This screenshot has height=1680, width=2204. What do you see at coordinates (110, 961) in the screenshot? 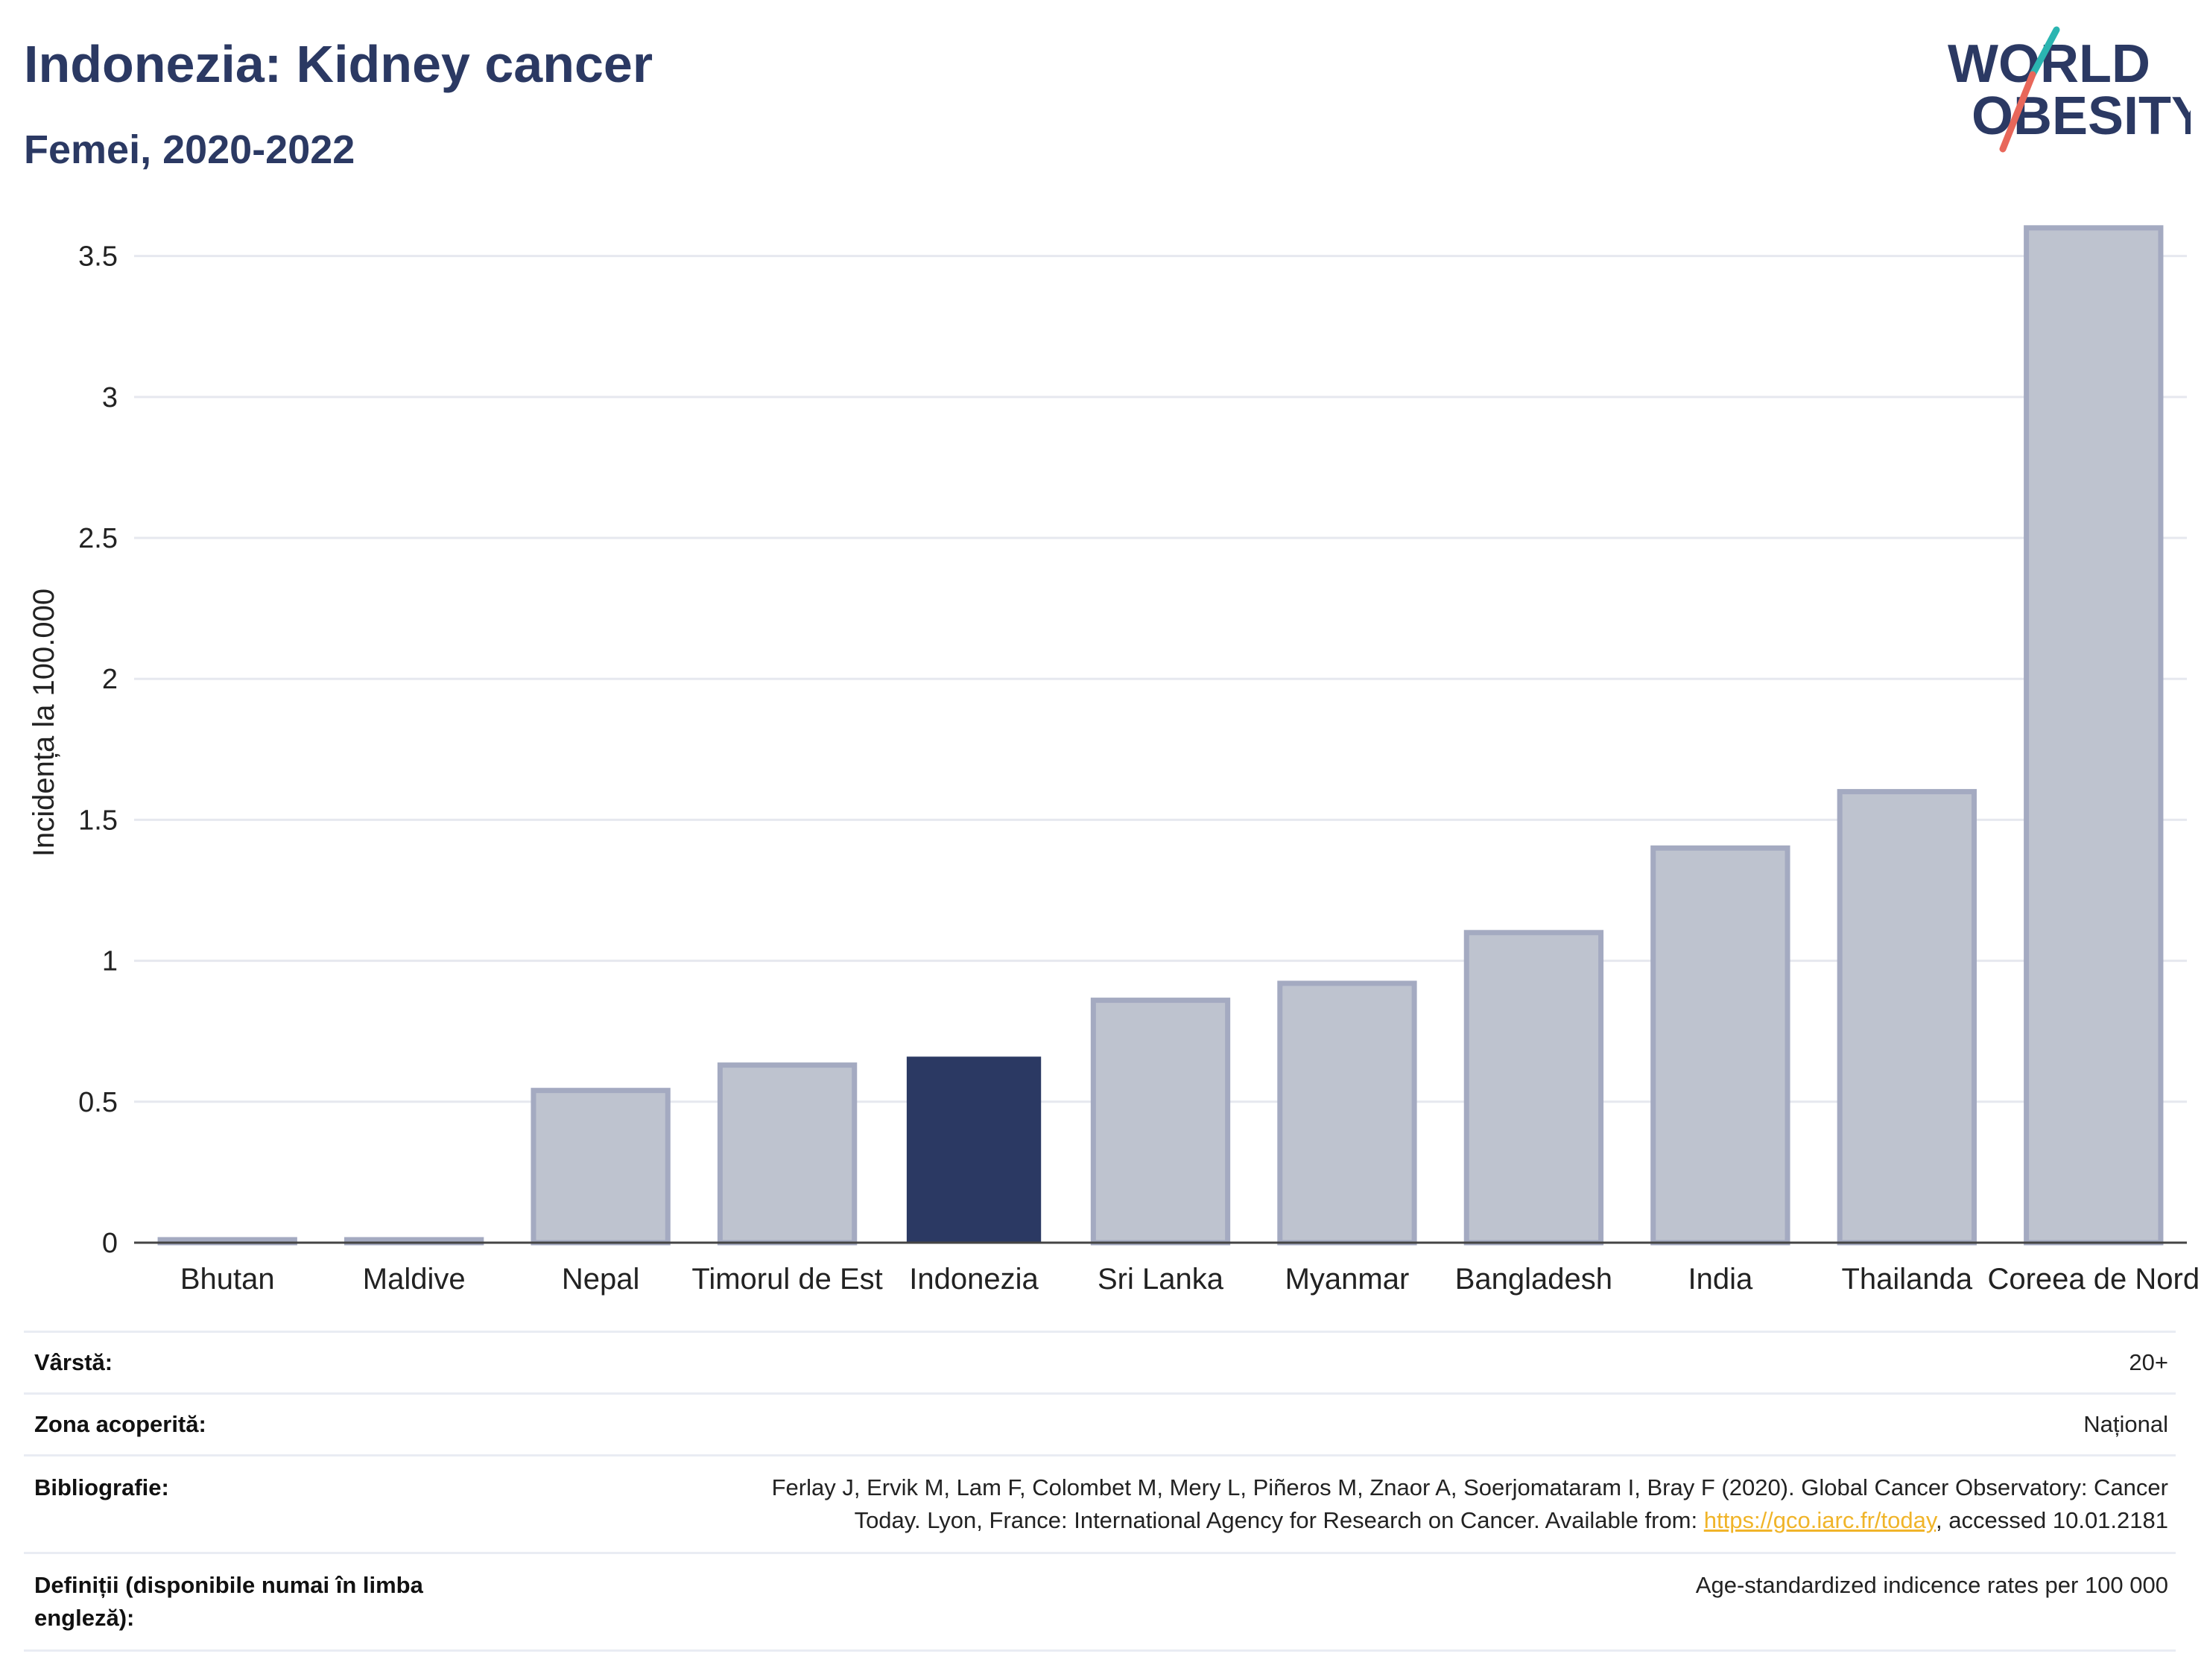
I see `y-tick-label: 1` at bounding box center [110, 961].